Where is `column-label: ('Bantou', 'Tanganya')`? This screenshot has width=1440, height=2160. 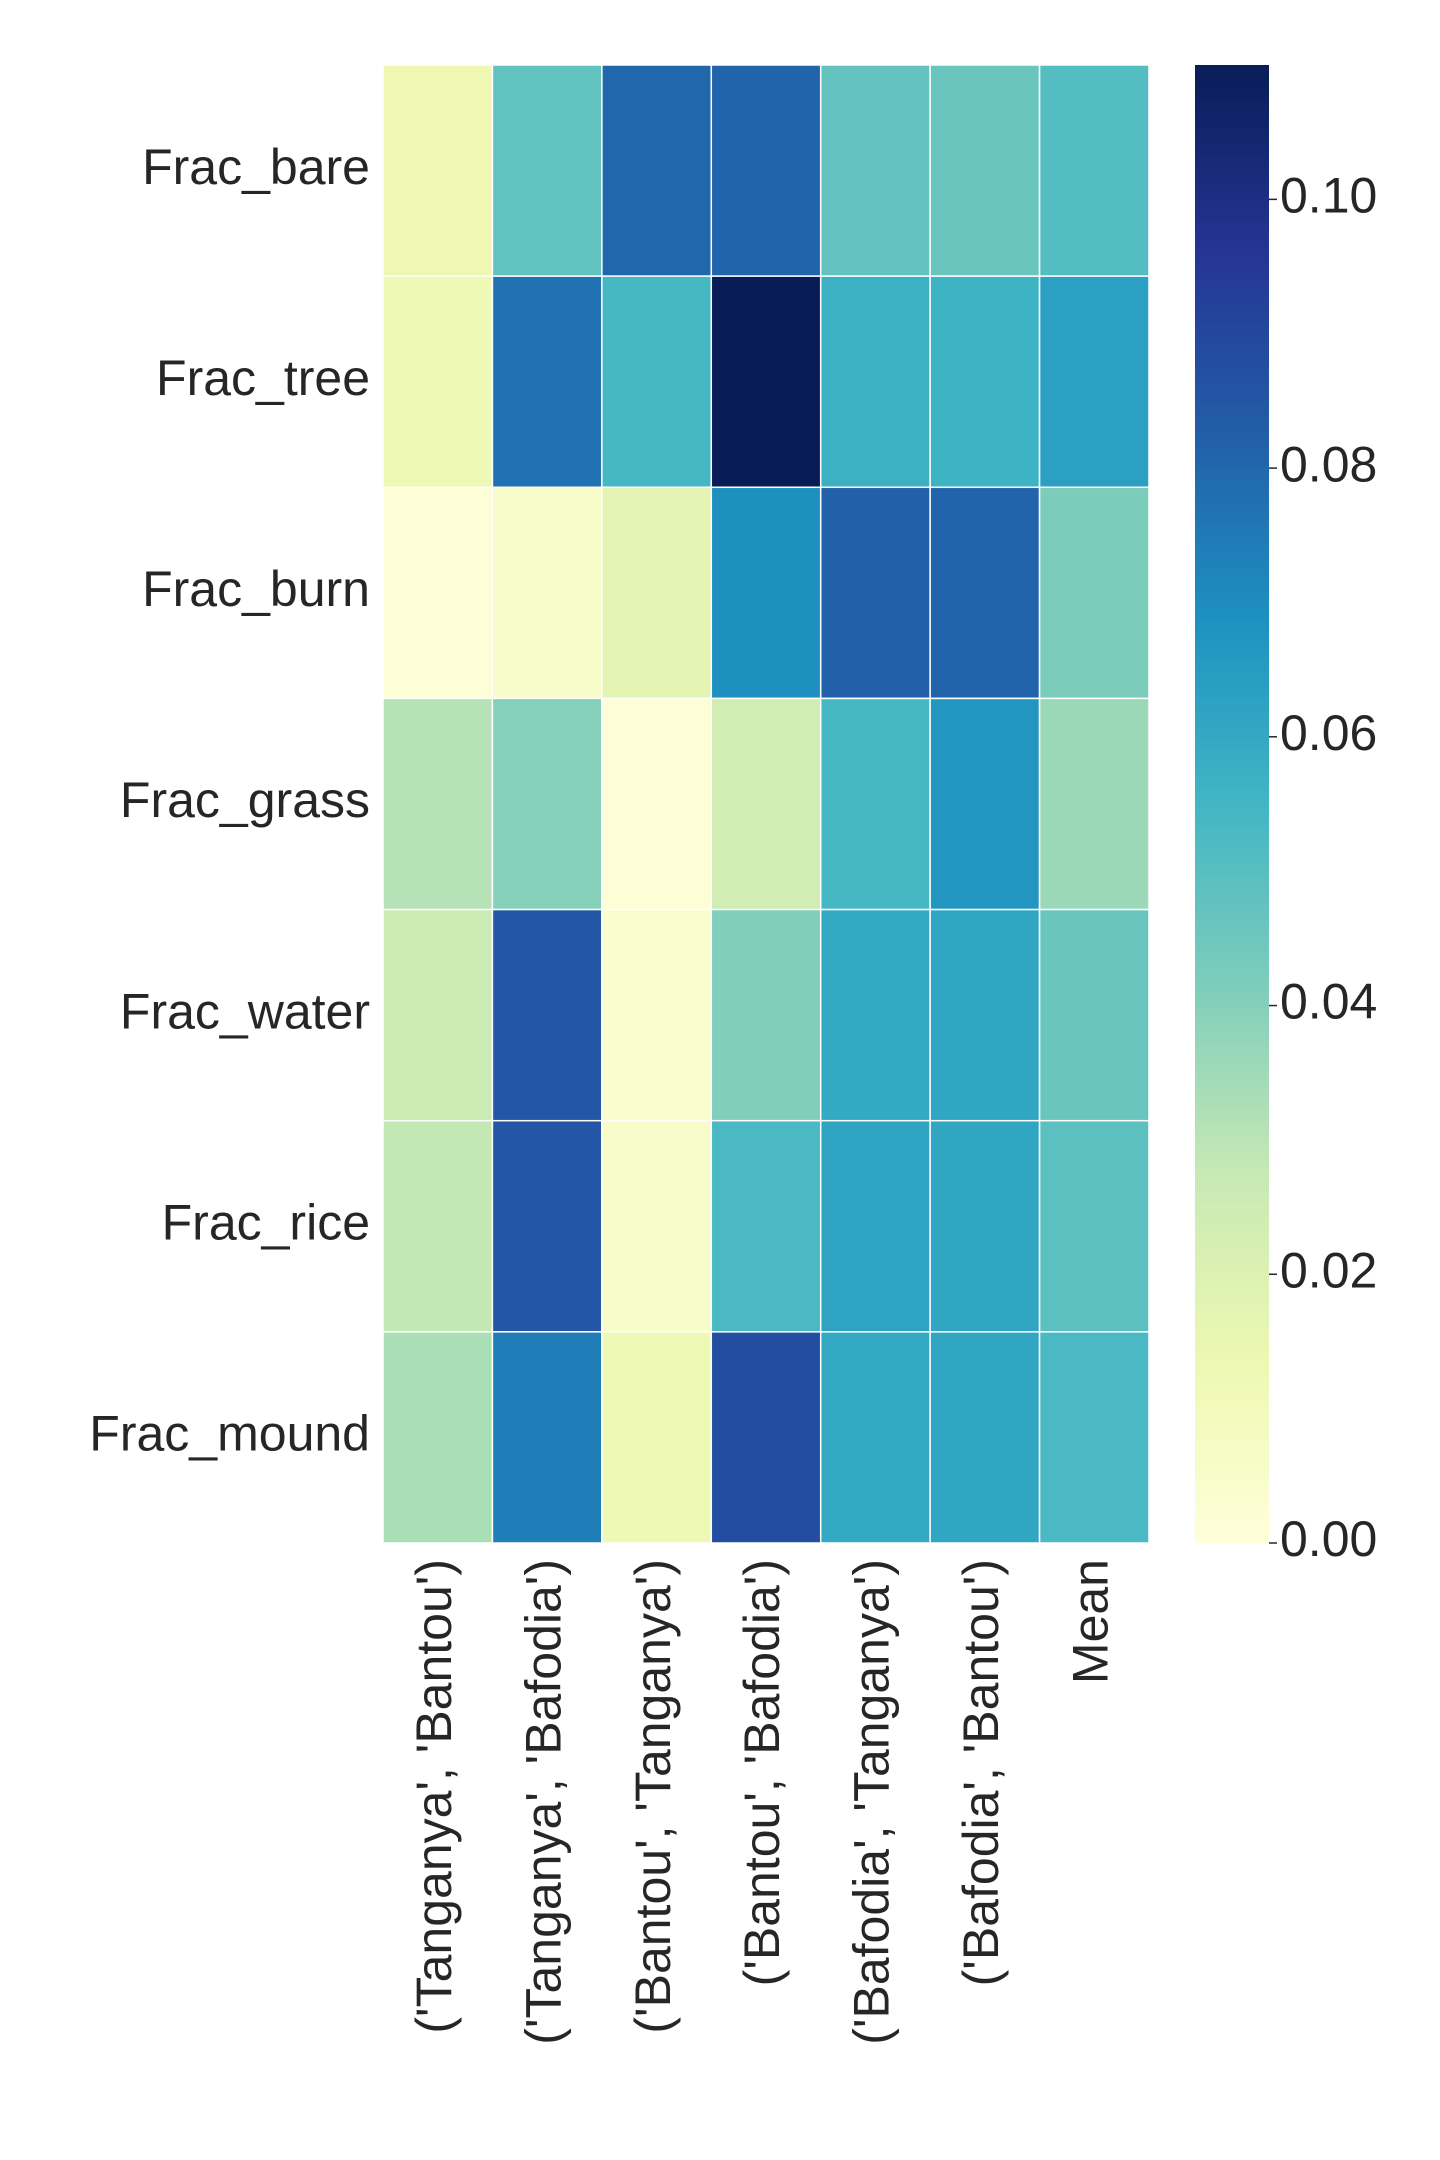
column-label: ('Bantou', 'Tanganya') is located at coordinates (653, 1796).